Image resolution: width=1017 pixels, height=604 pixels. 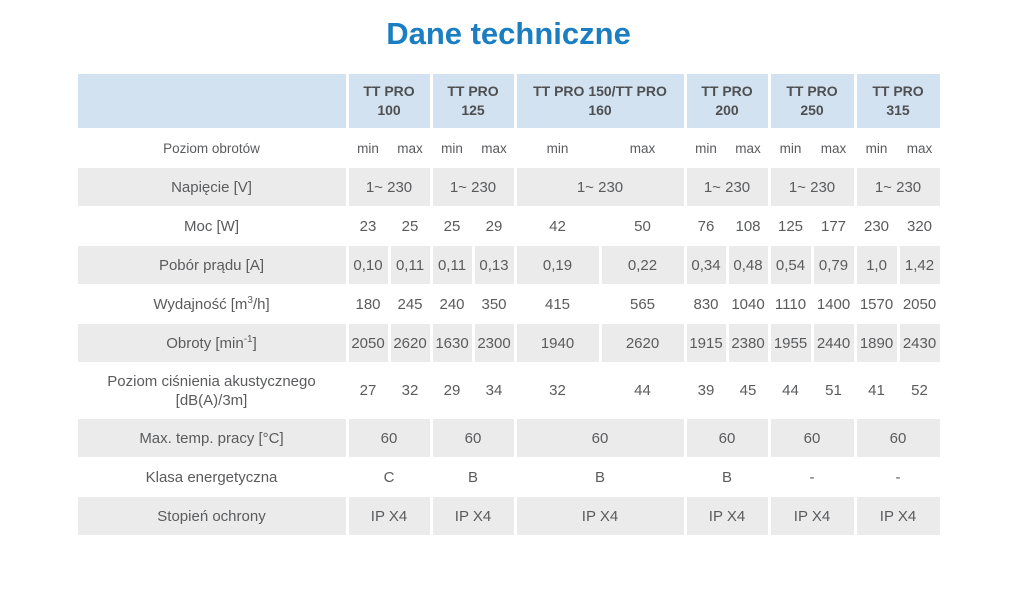 I want to click on value-cell: 0,22, so click(x=642, y=265).